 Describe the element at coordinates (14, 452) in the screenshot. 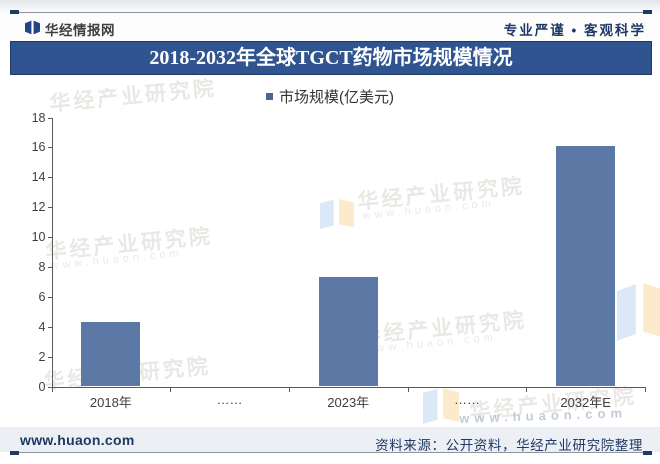

I see `bottom-rule-left-cap` at that location.